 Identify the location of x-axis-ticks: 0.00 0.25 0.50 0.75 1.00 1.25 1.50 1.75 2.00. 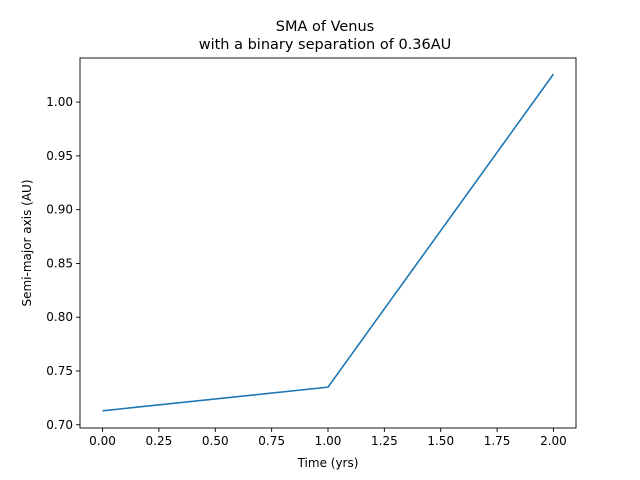
(328, 438).